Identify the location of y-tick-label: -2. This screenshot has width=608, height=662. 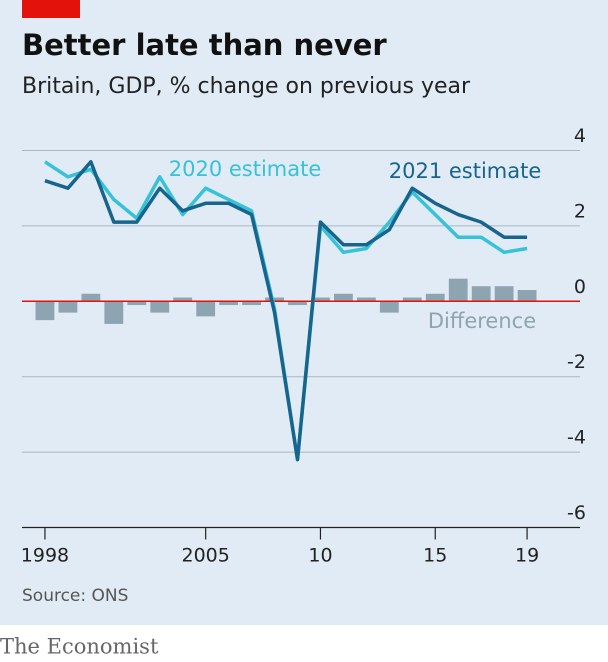
(576, 362).